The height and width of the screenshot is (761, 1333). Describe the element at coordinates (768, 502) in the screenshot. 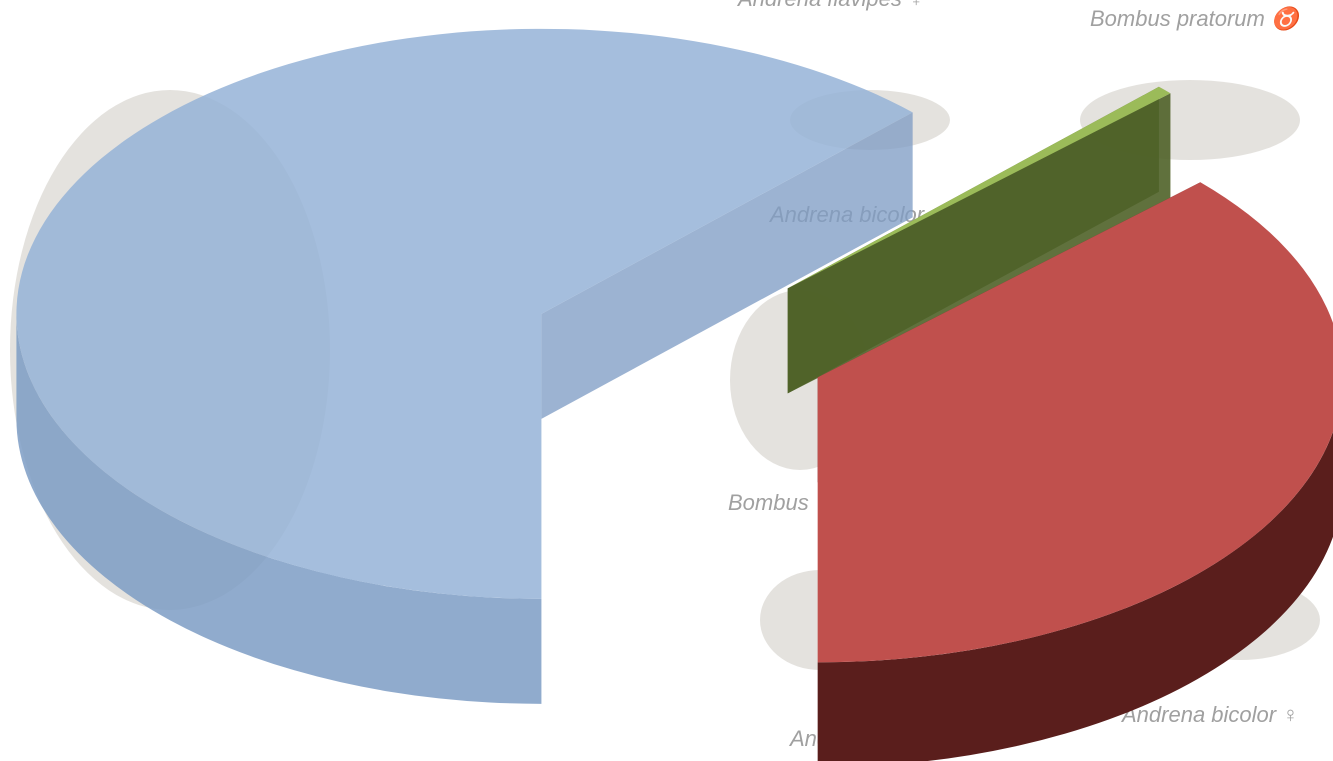

I see `species-label: Bombus` at that location.